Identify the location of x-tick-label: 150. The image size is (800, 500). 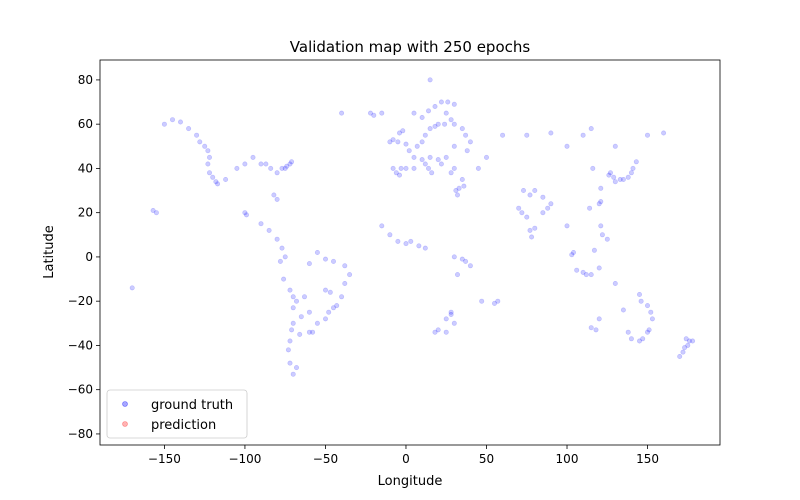
(647, 459).